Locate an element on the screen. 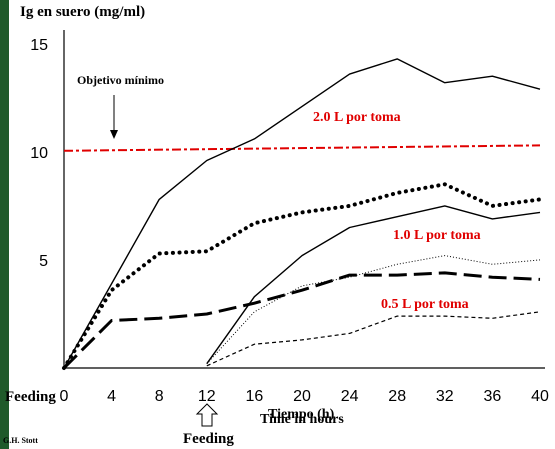 The height and width of the screenshot is (449, 555). minimum-objective-line is located at coordinates (302, 148).